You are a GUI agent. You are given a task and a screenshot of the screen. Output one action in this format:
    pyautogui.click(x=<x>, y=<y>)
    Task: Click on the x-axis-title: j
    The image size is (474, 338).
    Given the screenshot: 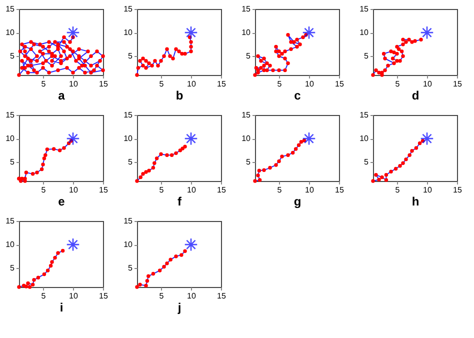 What is the action you would take?
    pyautogui.click(x=179, y=307)
    